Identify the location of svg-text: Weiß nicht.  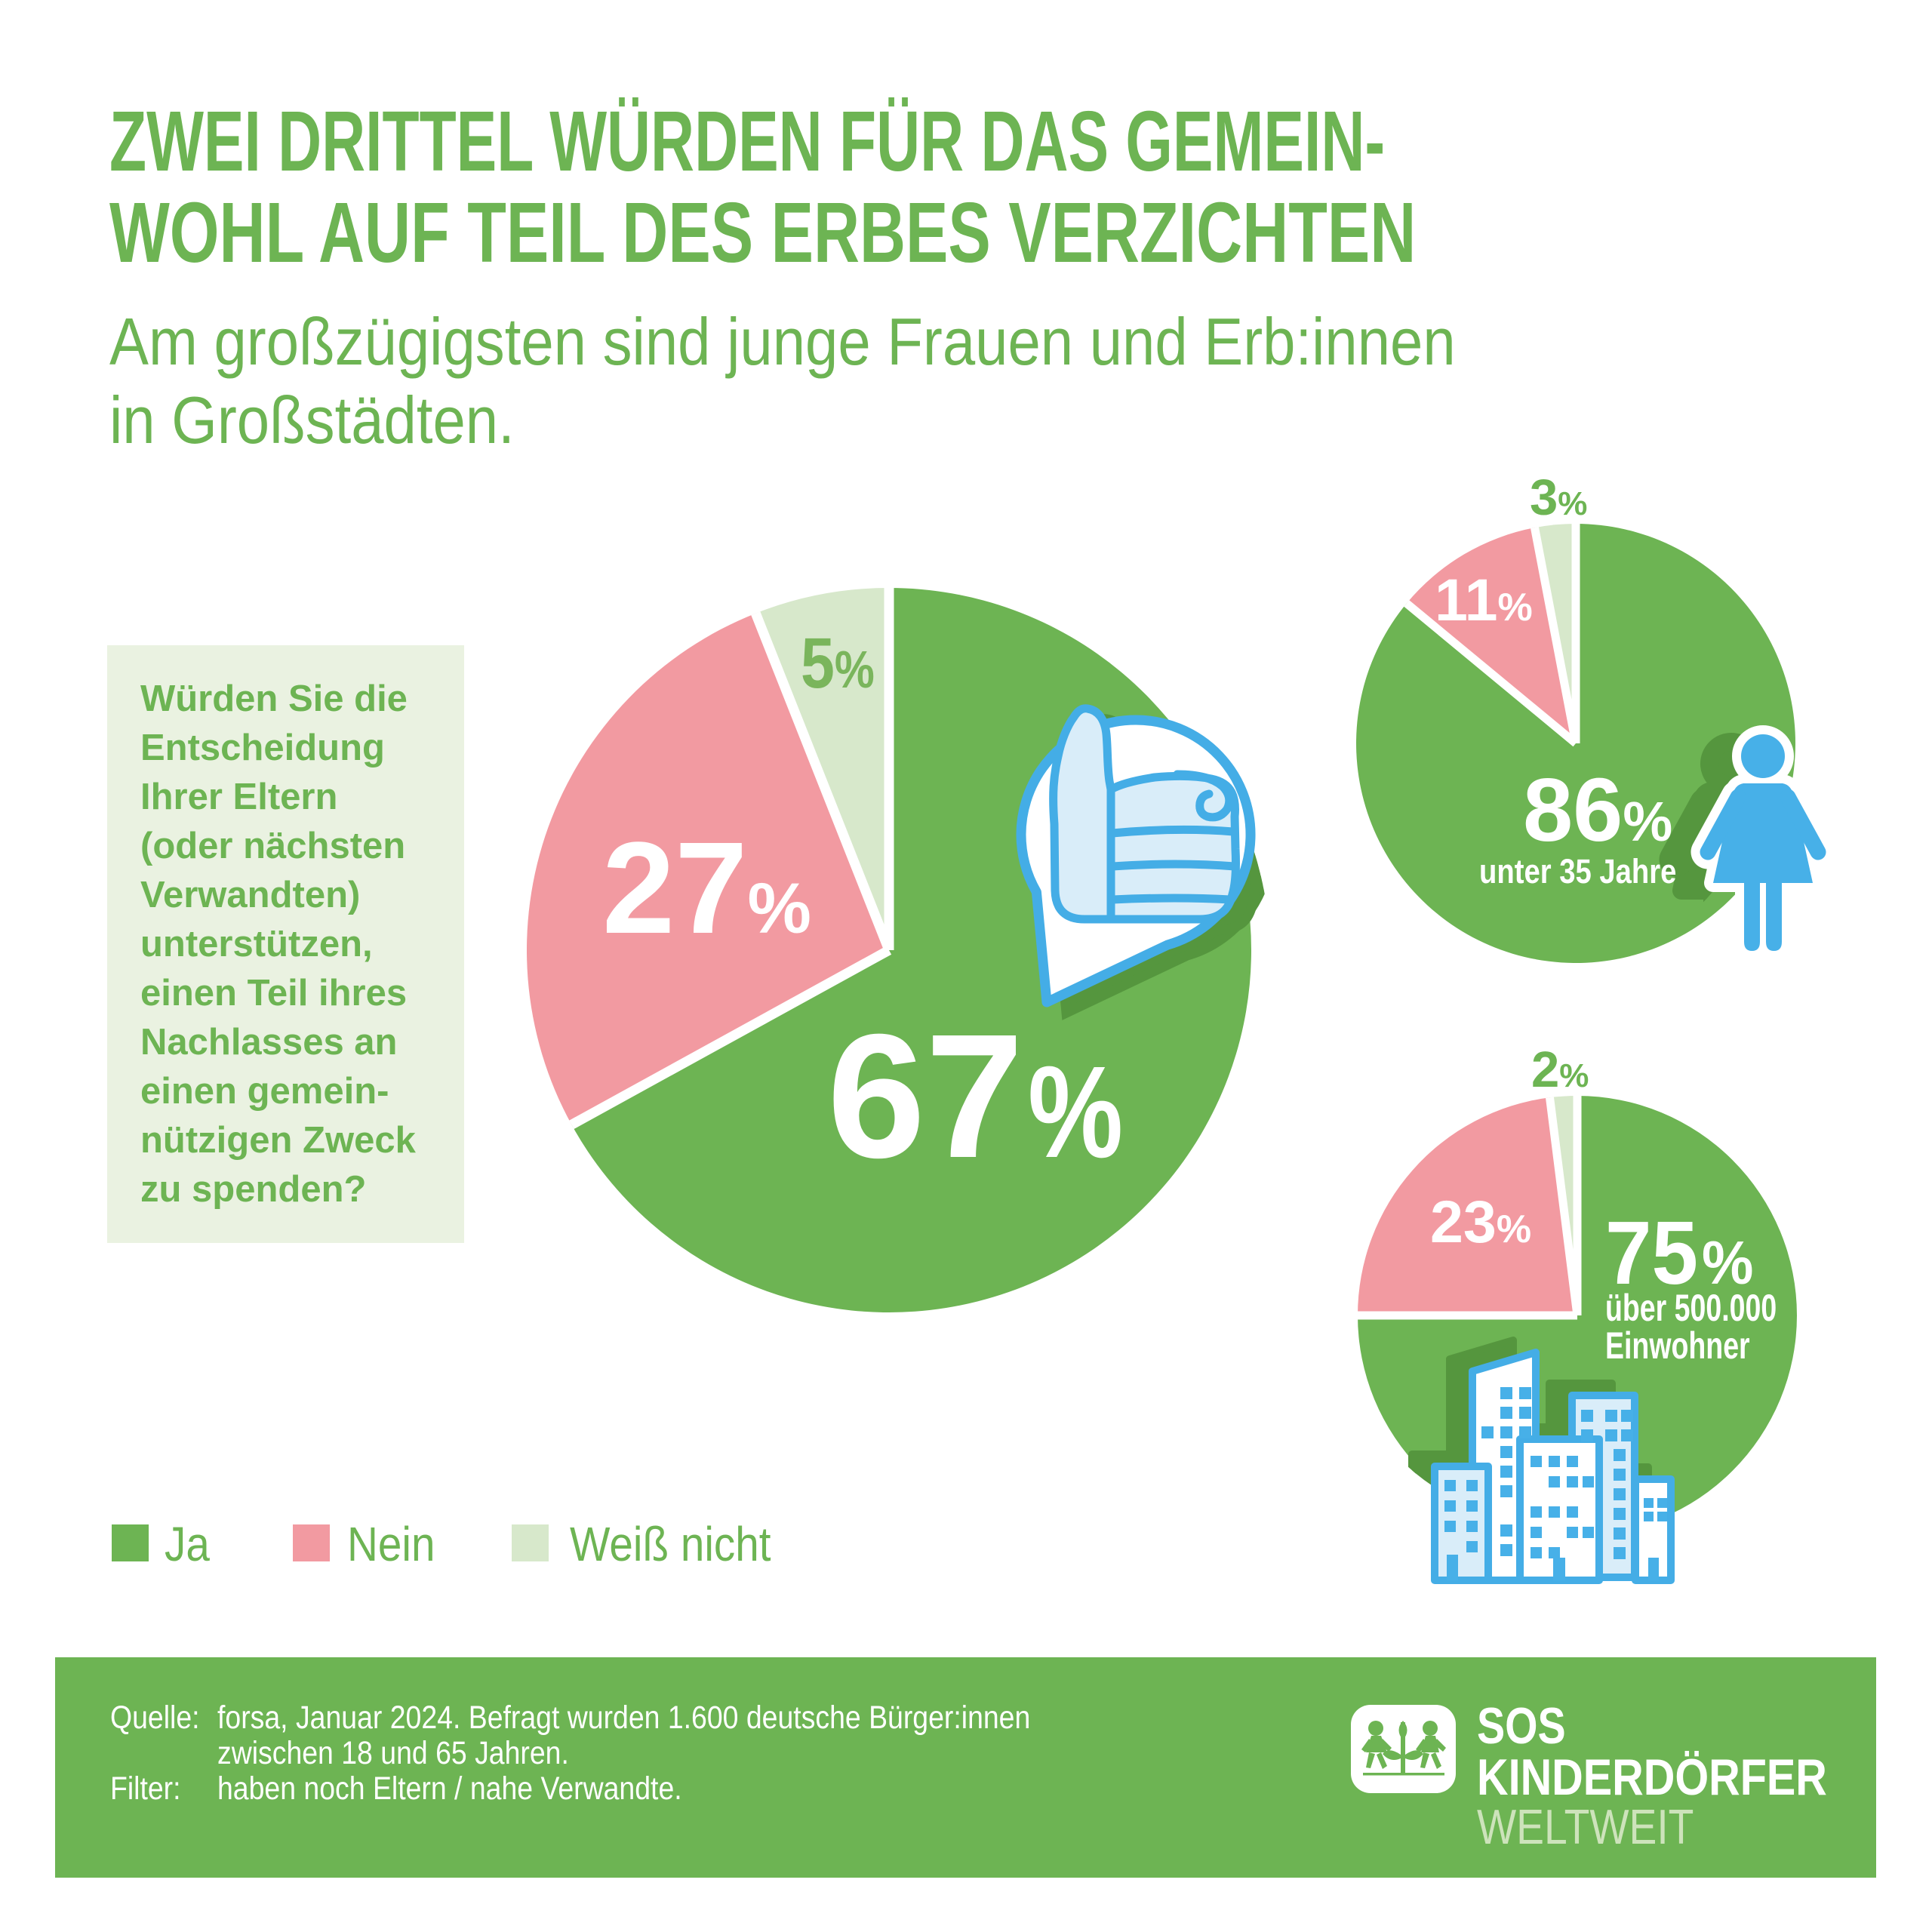
(670, 1544).